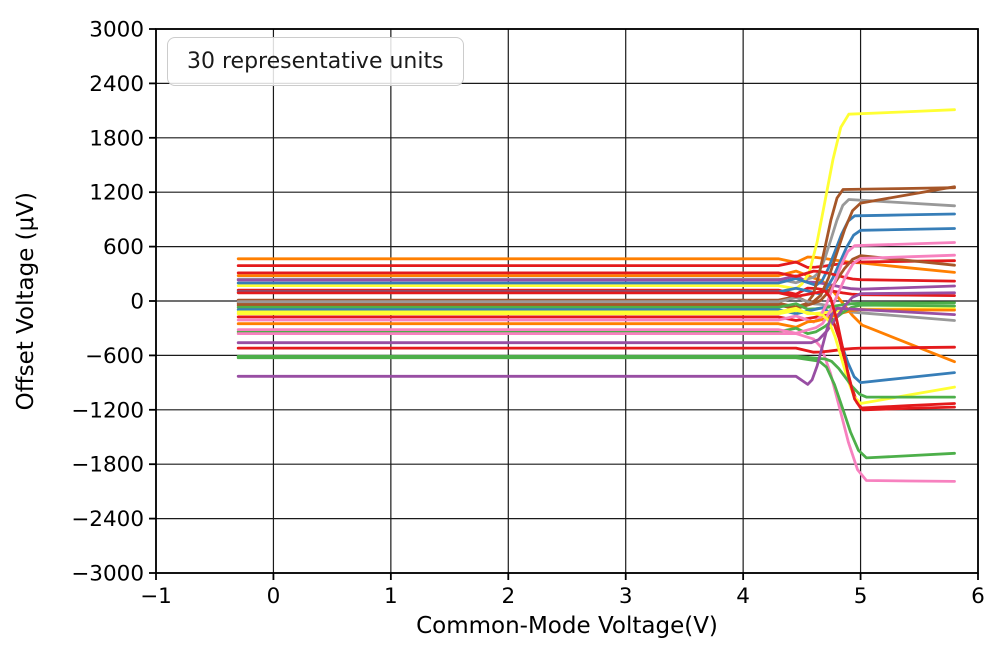  Describe the element at coordinates (123, 247) in the screenshot. I see `y-tick-label: 600` at that location.